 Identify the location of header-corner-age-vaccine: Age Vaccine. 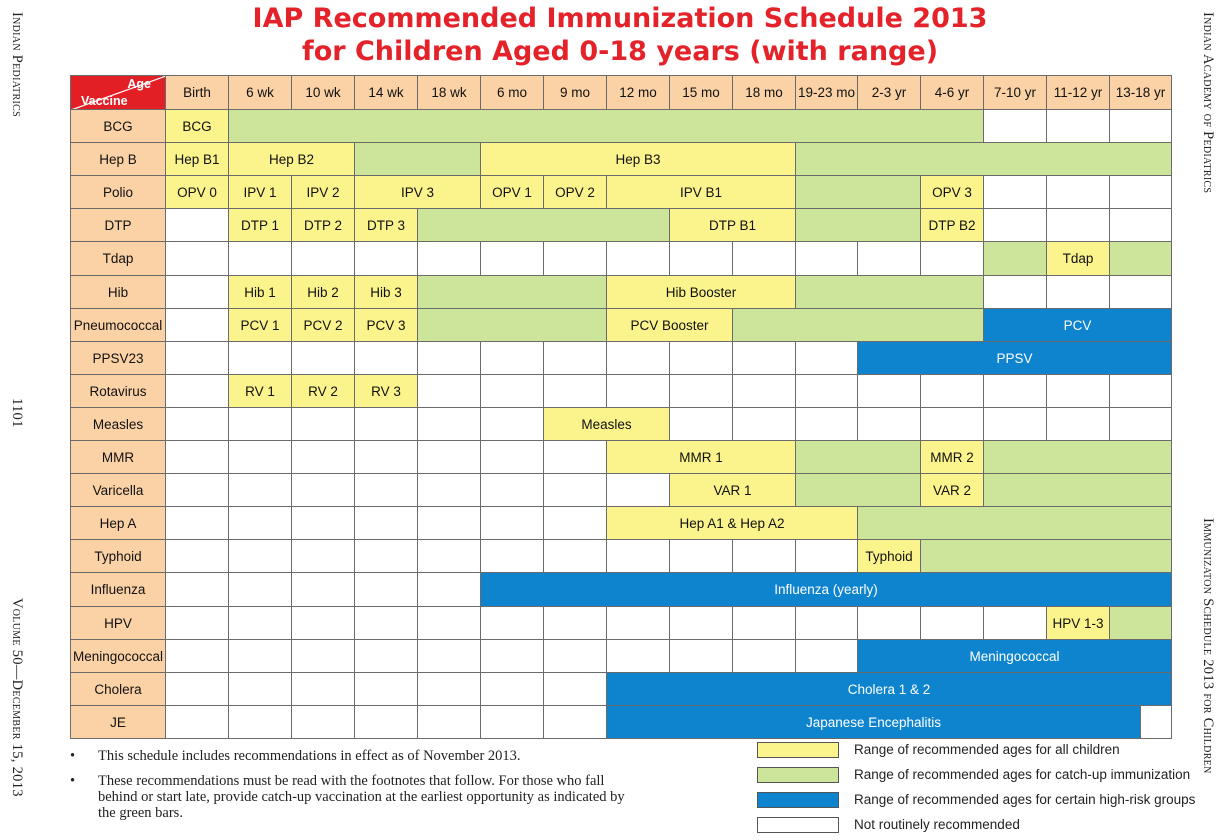
(118, 92).